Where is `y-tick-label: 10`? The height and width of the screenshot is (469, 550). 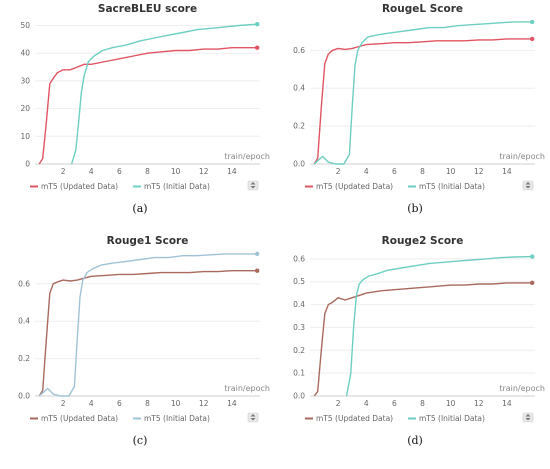 y-tick-label: 10 is located at coordinates (25, 136).